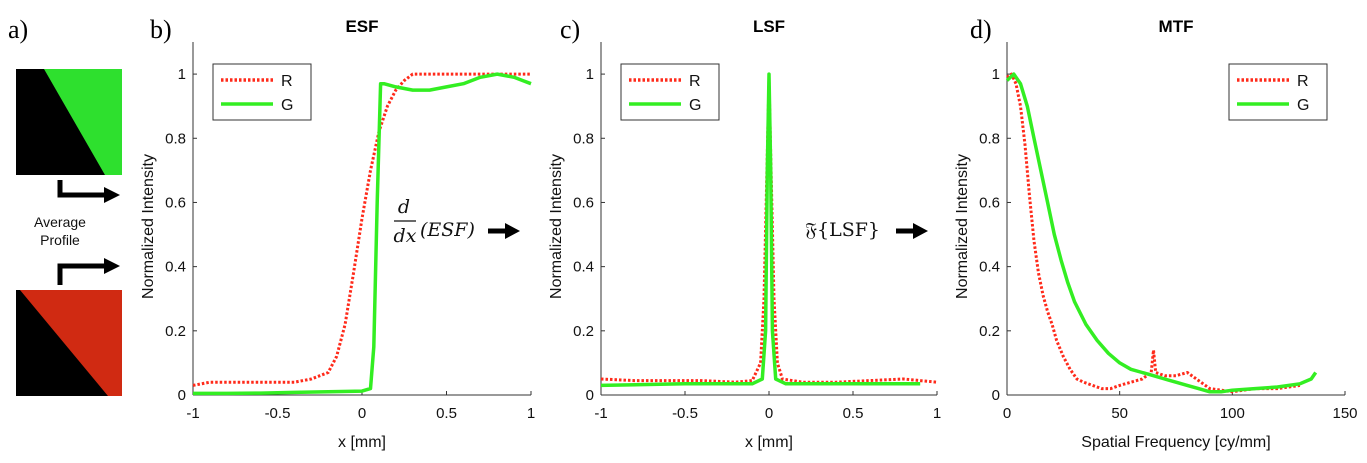 The image size is (1367, 463). What do you see at coordinates (175, 331) in the screenshot?
I see `esf-y-tick-label: 0.2` at bounding box center [175, 331].